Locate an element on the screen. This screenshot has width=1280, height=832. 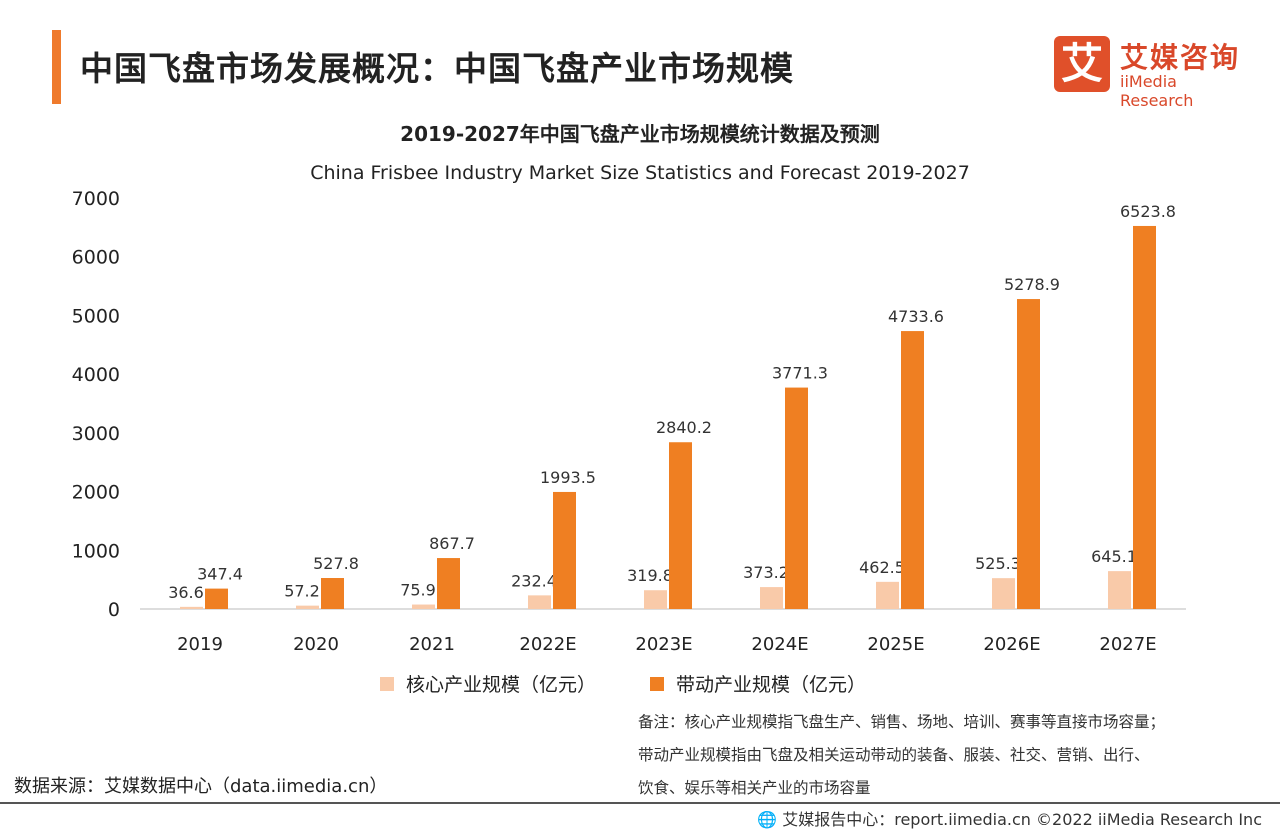
y-tick-label: 3000 is located at coordinates (96, 434).